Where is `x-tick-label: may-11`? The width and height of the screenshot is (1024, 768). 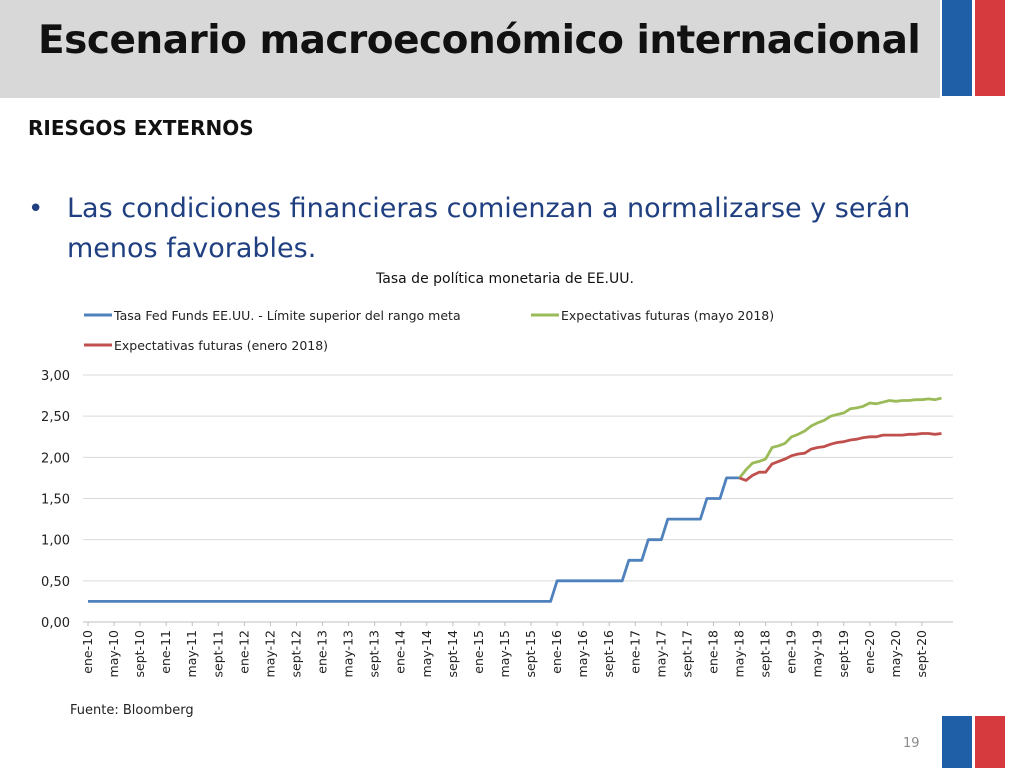
x-tick-label: may-11 is located at coordinates (191, 653).